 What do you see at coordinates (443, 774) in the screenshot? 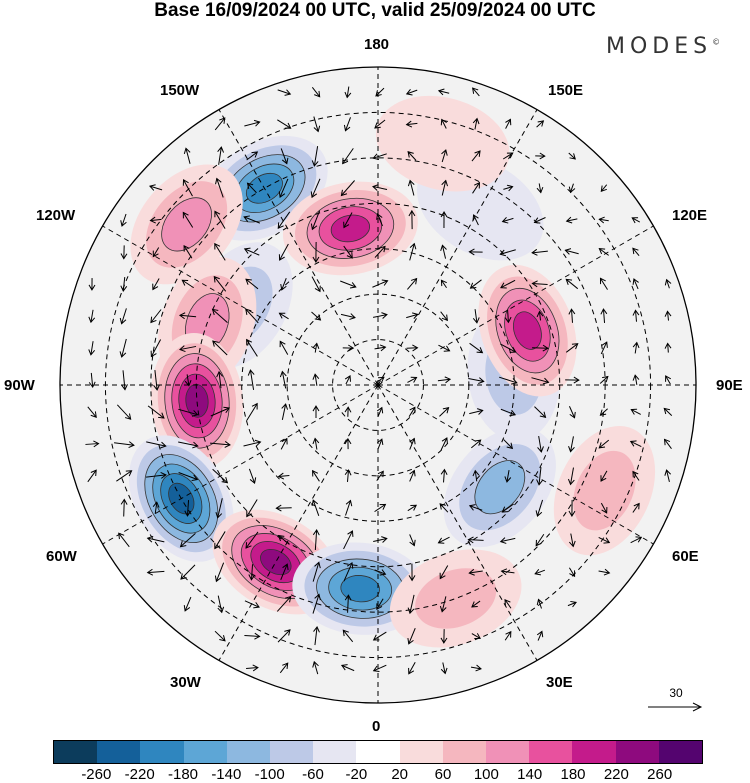
I see `colorbar-tick-label: 60` at bounding box center [443, 774].